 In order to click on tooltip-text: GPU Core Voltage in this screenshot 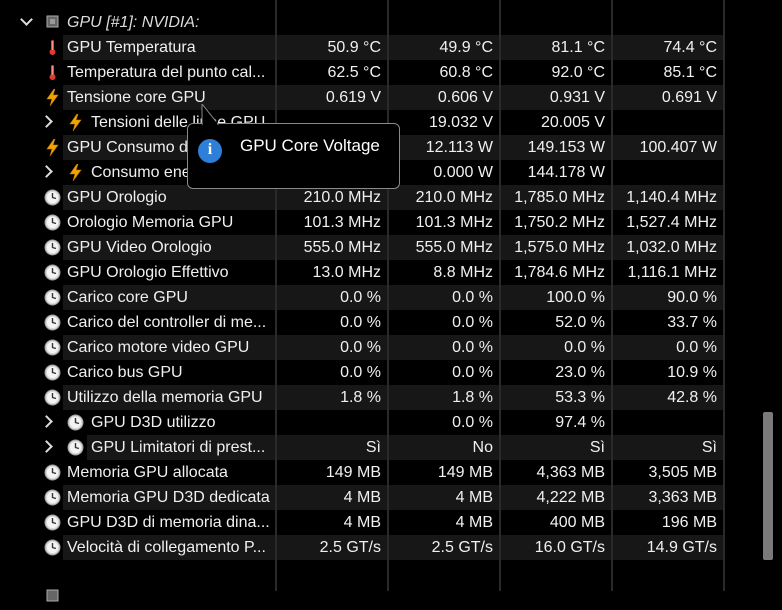, I will do `click(310, 145)`.